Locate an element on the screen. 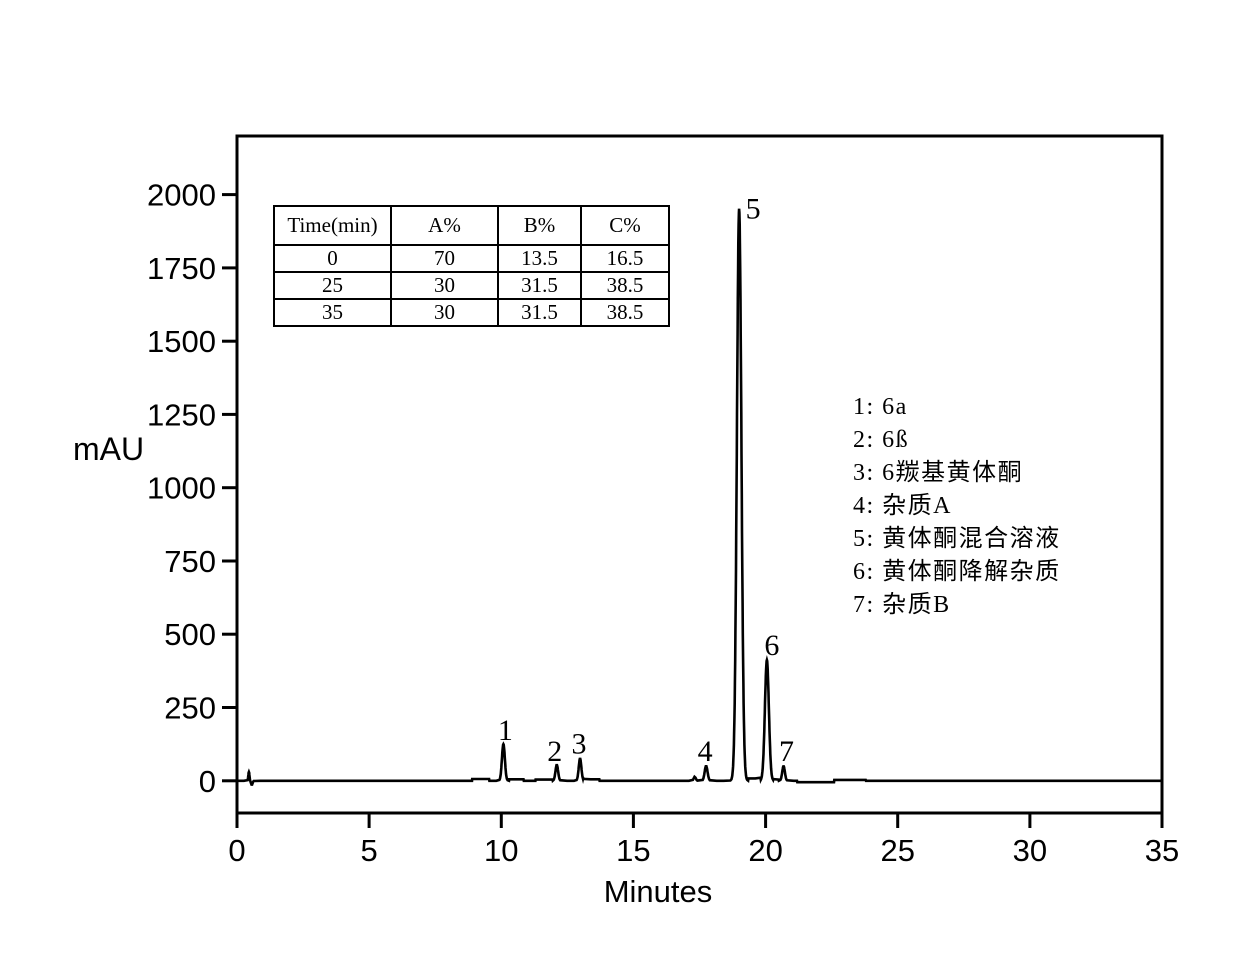 This screenshot has width=1250, height=980. y-tick-label: 250 is located at coordinates (190, 708).